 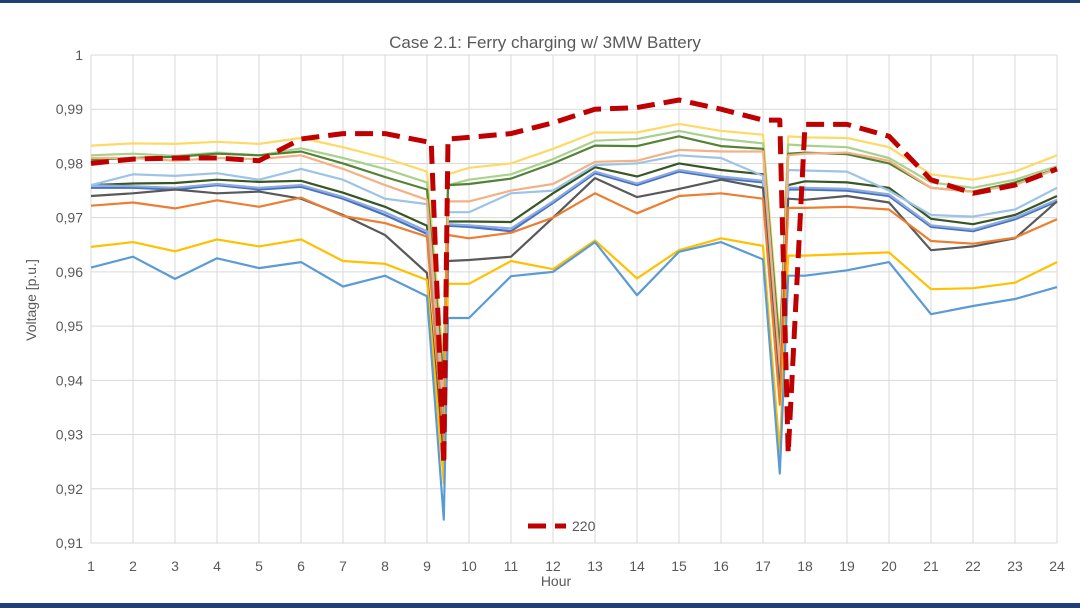 What do you see at coordinates (511, 566) in the screenshot?
I see `x-tick-label: 11` at bounding box center [511, 566].